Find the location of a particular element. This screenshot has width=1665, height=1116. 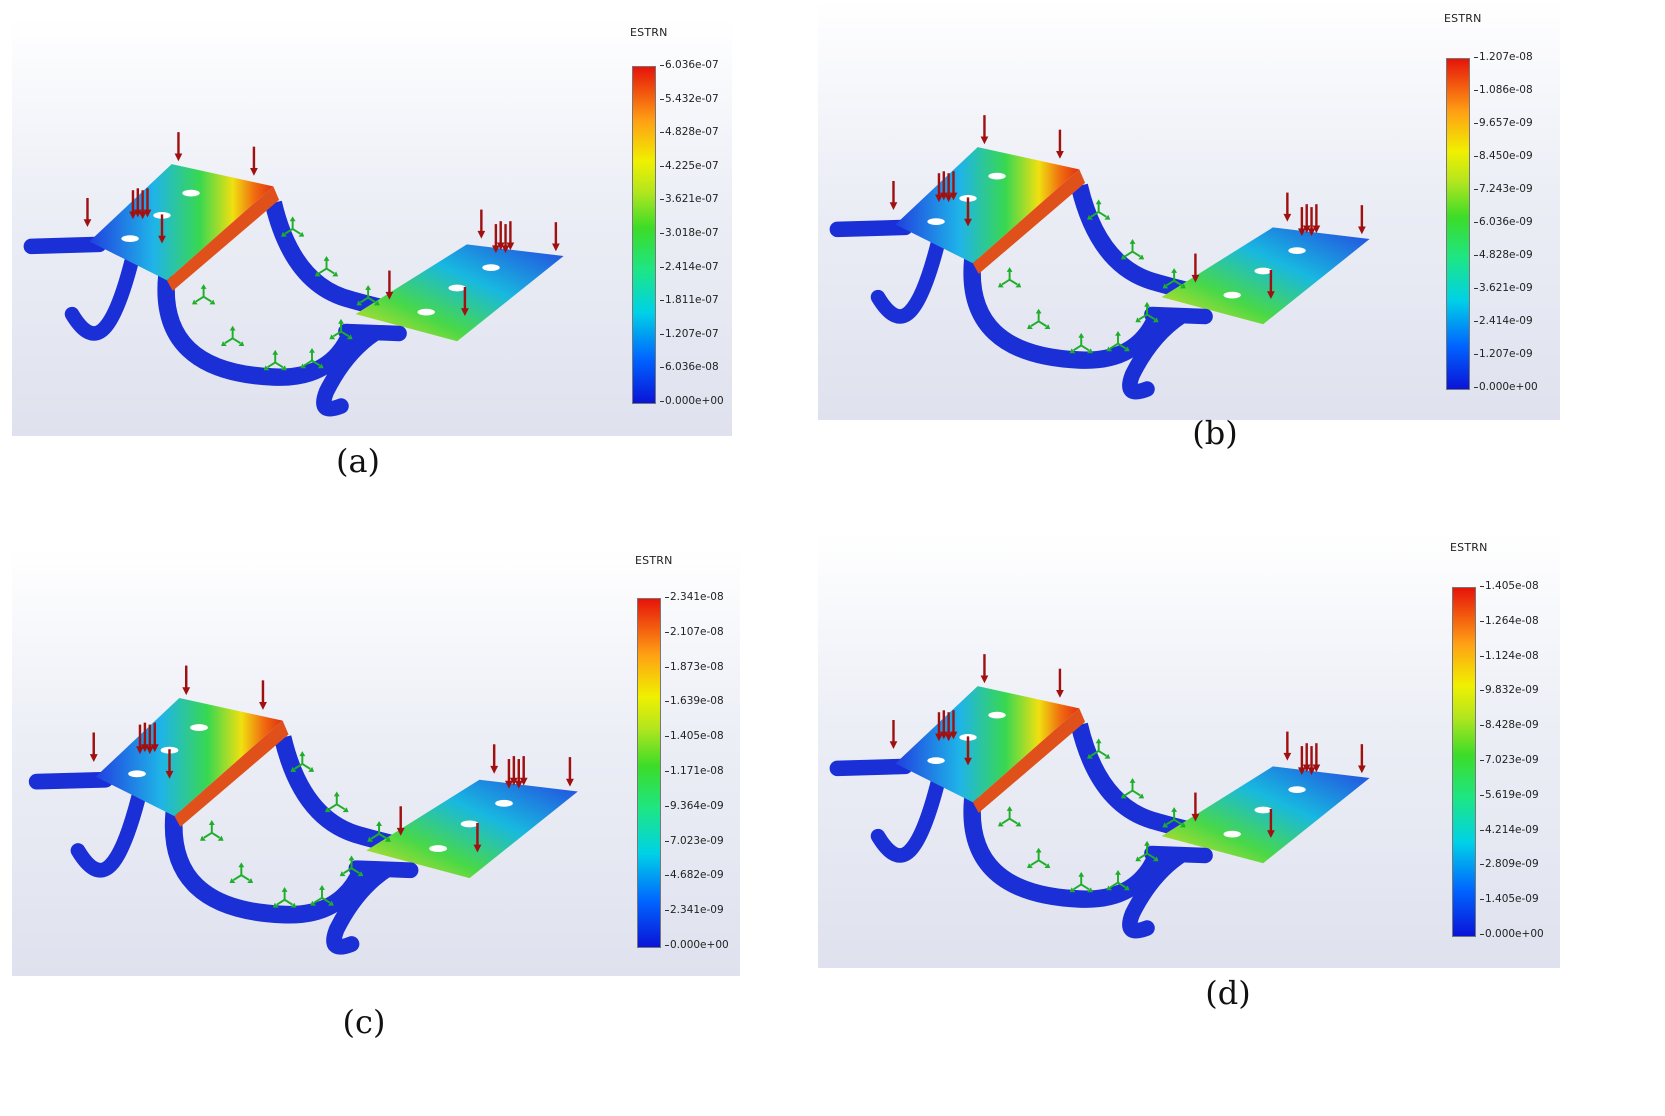

legend-tick-label: 2.341e-09 is located at coordinates (694, 910).